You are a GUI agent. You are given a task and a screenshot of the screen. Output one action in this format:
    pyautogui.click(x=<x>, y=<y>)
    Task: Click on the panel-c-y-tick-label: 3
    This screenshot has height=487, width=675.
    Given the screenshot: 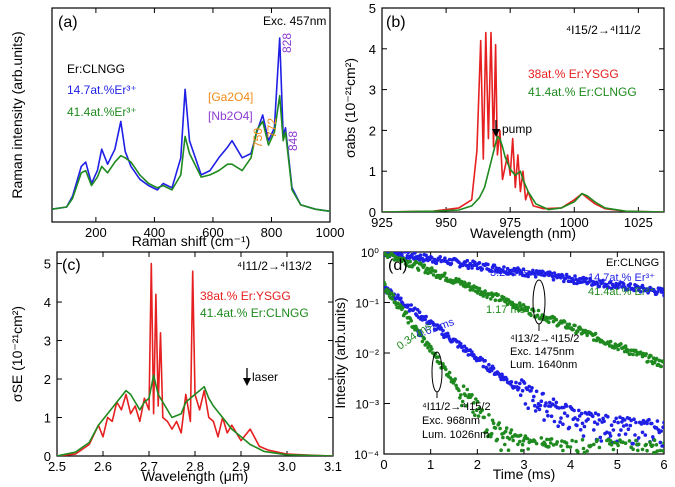 What is the action you would take?
    pyautogui.click(x=47, y=341)
    